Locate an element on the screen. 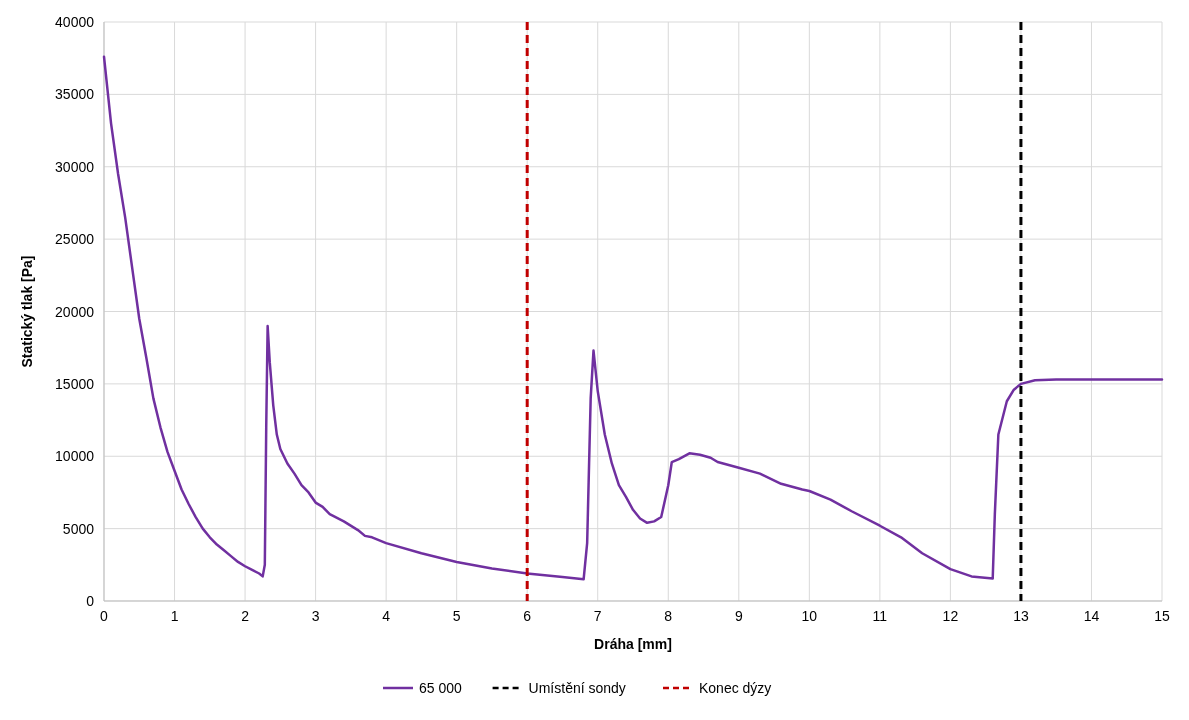  legend-label: 65 000 is located at coordinates (441, 688).